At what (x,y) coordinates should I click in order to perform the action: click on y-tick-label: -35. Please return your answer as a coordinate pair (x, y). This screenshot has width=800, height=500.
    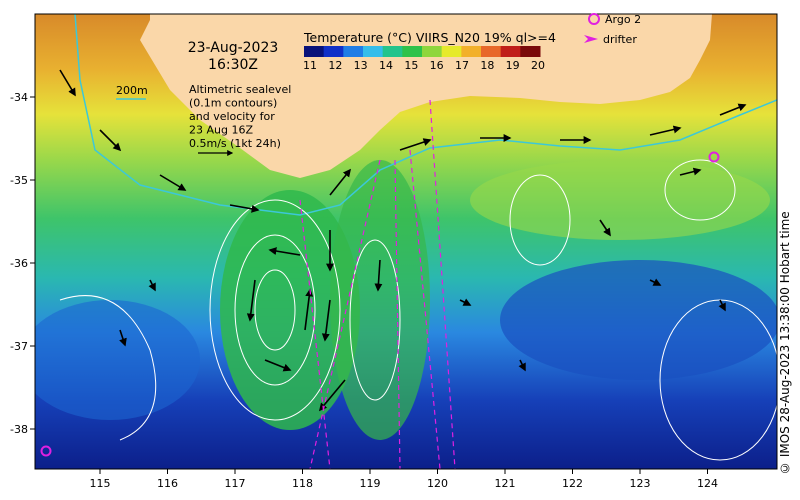
    Looking at the image, I should click on (19, 180).